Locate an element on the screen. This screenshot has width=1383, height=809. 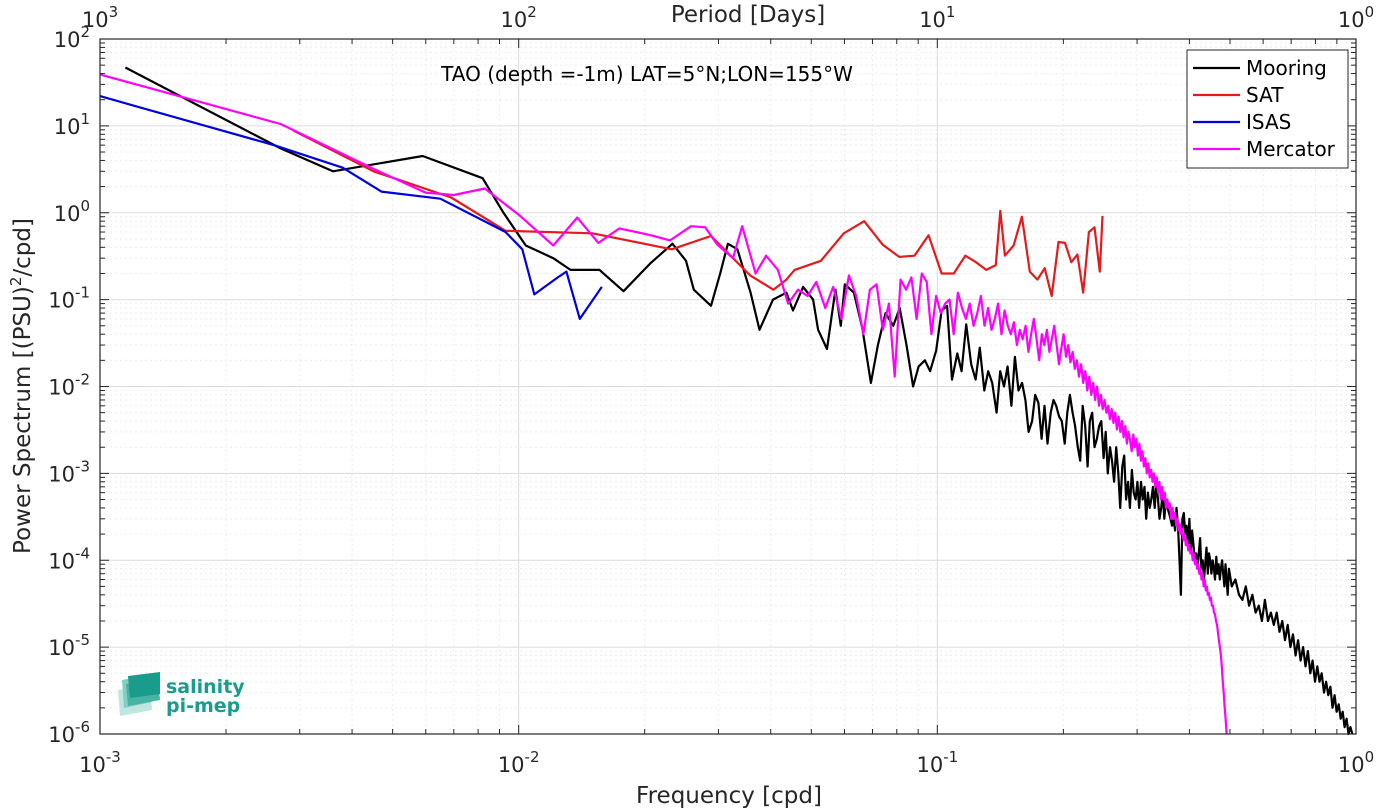
top-tick-label: 10³ is located at coordinates (100, 17).